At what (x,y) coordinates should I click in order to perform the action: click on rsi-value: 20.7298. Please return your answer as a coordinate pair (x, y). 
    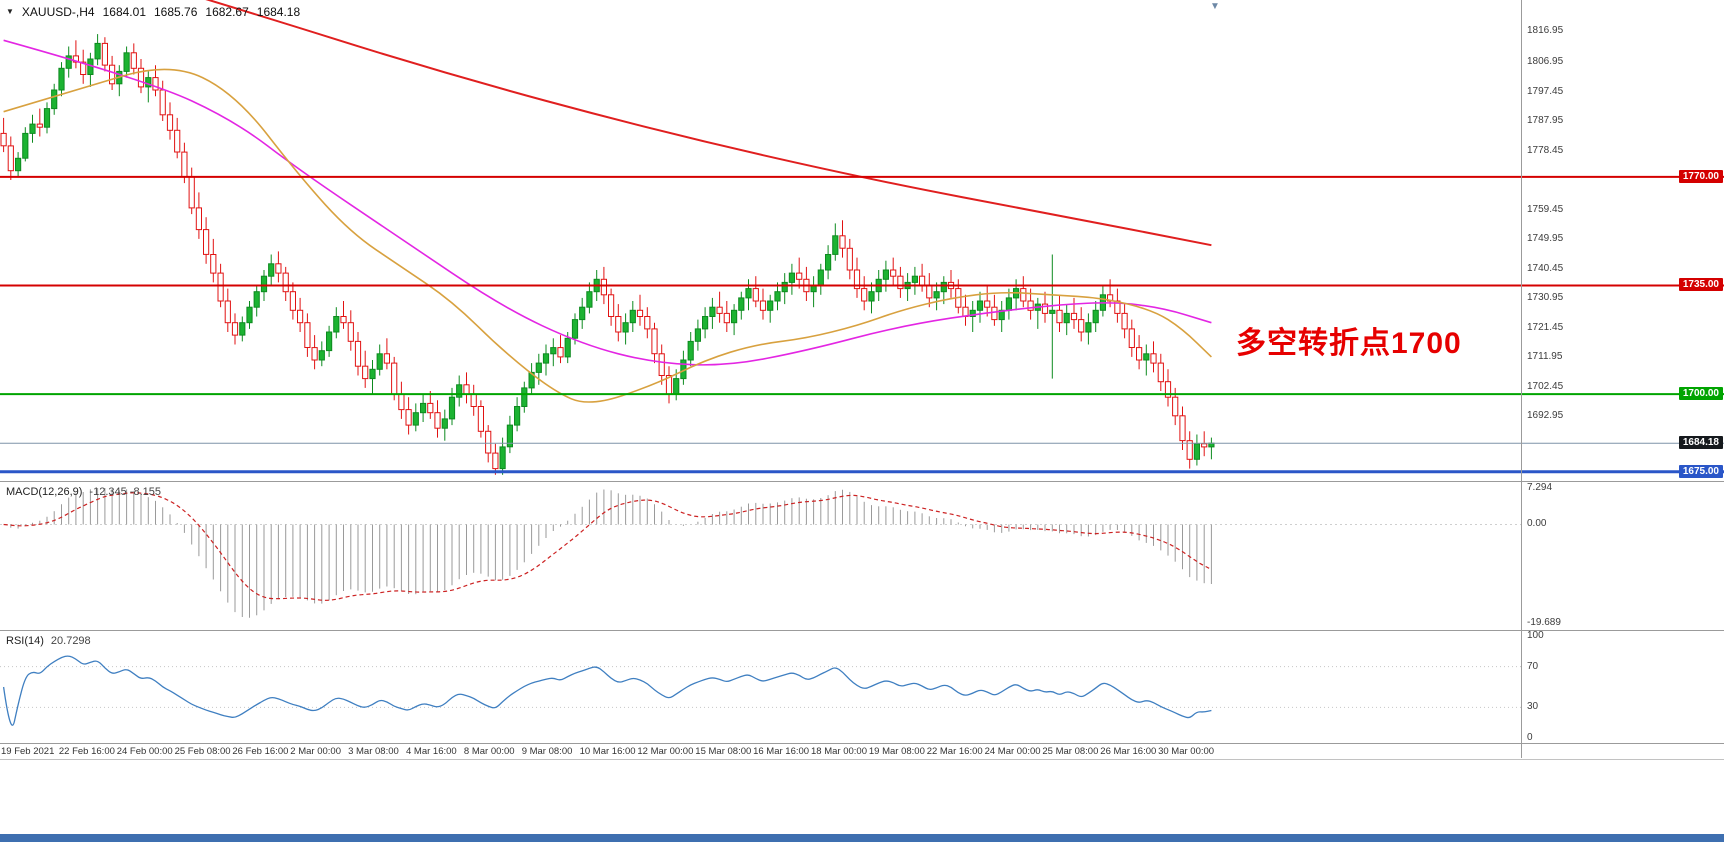
    Looking at the image, I should click on (70, 641).